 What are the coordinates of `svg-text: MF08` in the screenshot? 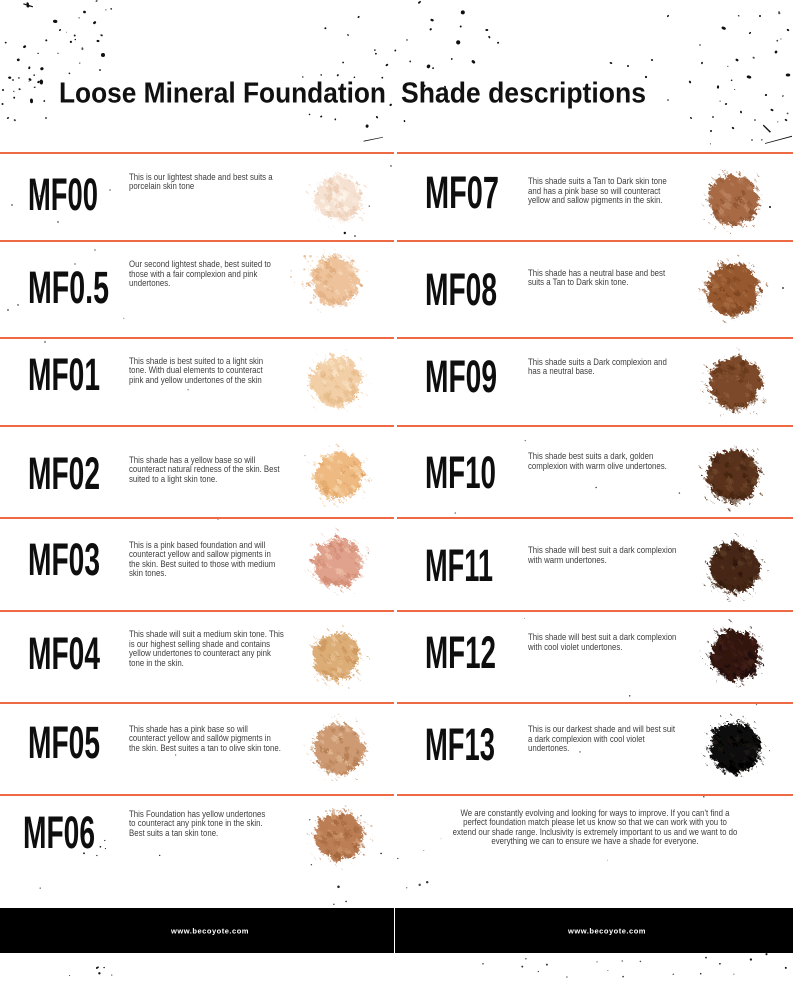 It's located at (461, 288).